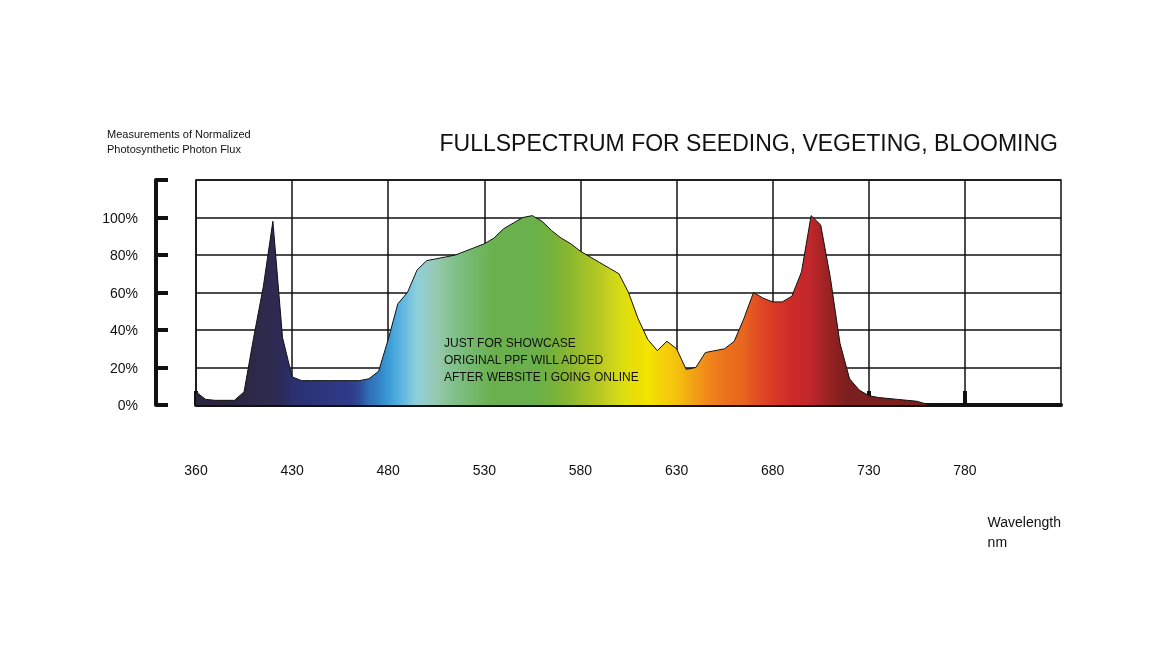 The width and height of the screenshot is (1165, 657). I want to click on x-tick-label: 360, so click(196, 470).